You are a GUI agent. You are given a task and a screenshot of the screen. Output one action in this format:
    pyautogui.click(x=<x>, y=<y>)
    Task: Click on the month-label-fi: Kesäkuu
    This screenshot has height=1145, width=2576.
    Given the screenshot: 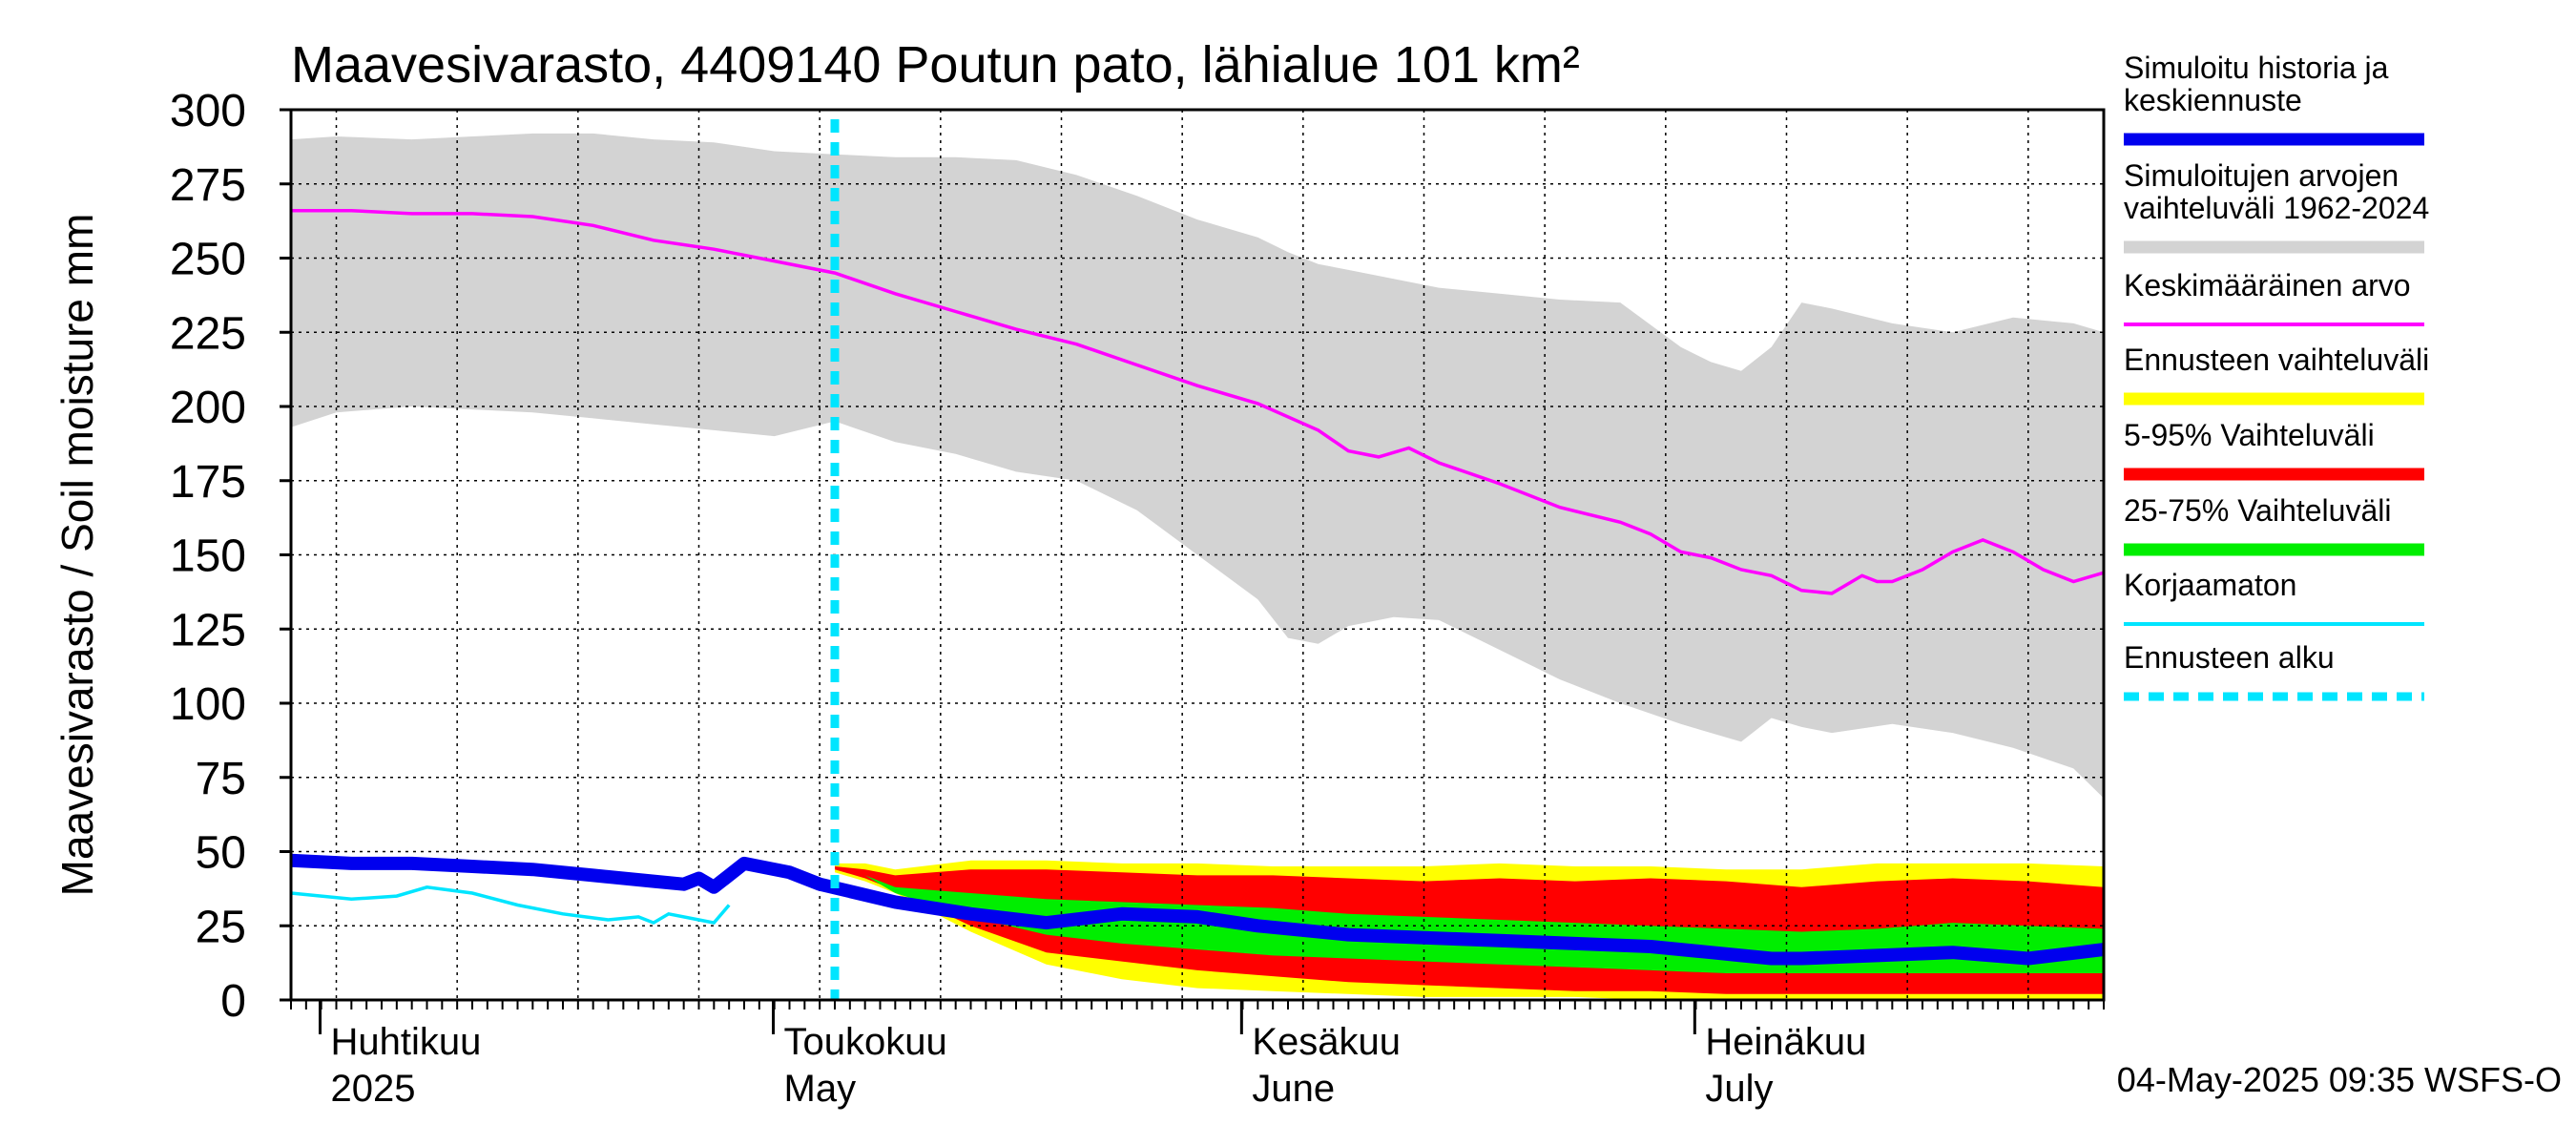 What is the action you would take?
    pyautogui.click(x=1326, y=1042)
    